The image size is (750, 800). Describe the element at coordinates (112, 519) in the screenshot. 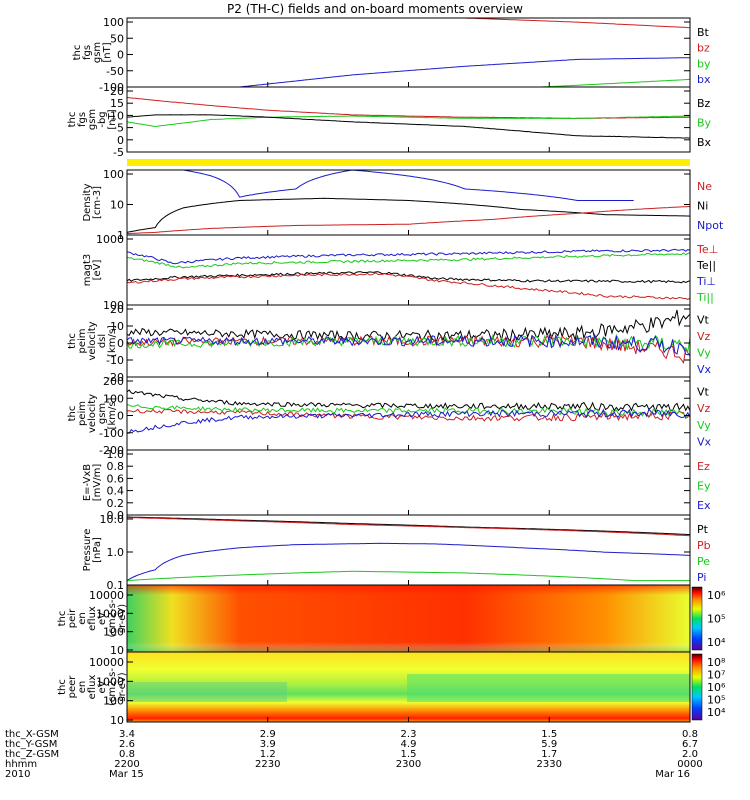

I see `y-tick-label: 10.0` at that location.